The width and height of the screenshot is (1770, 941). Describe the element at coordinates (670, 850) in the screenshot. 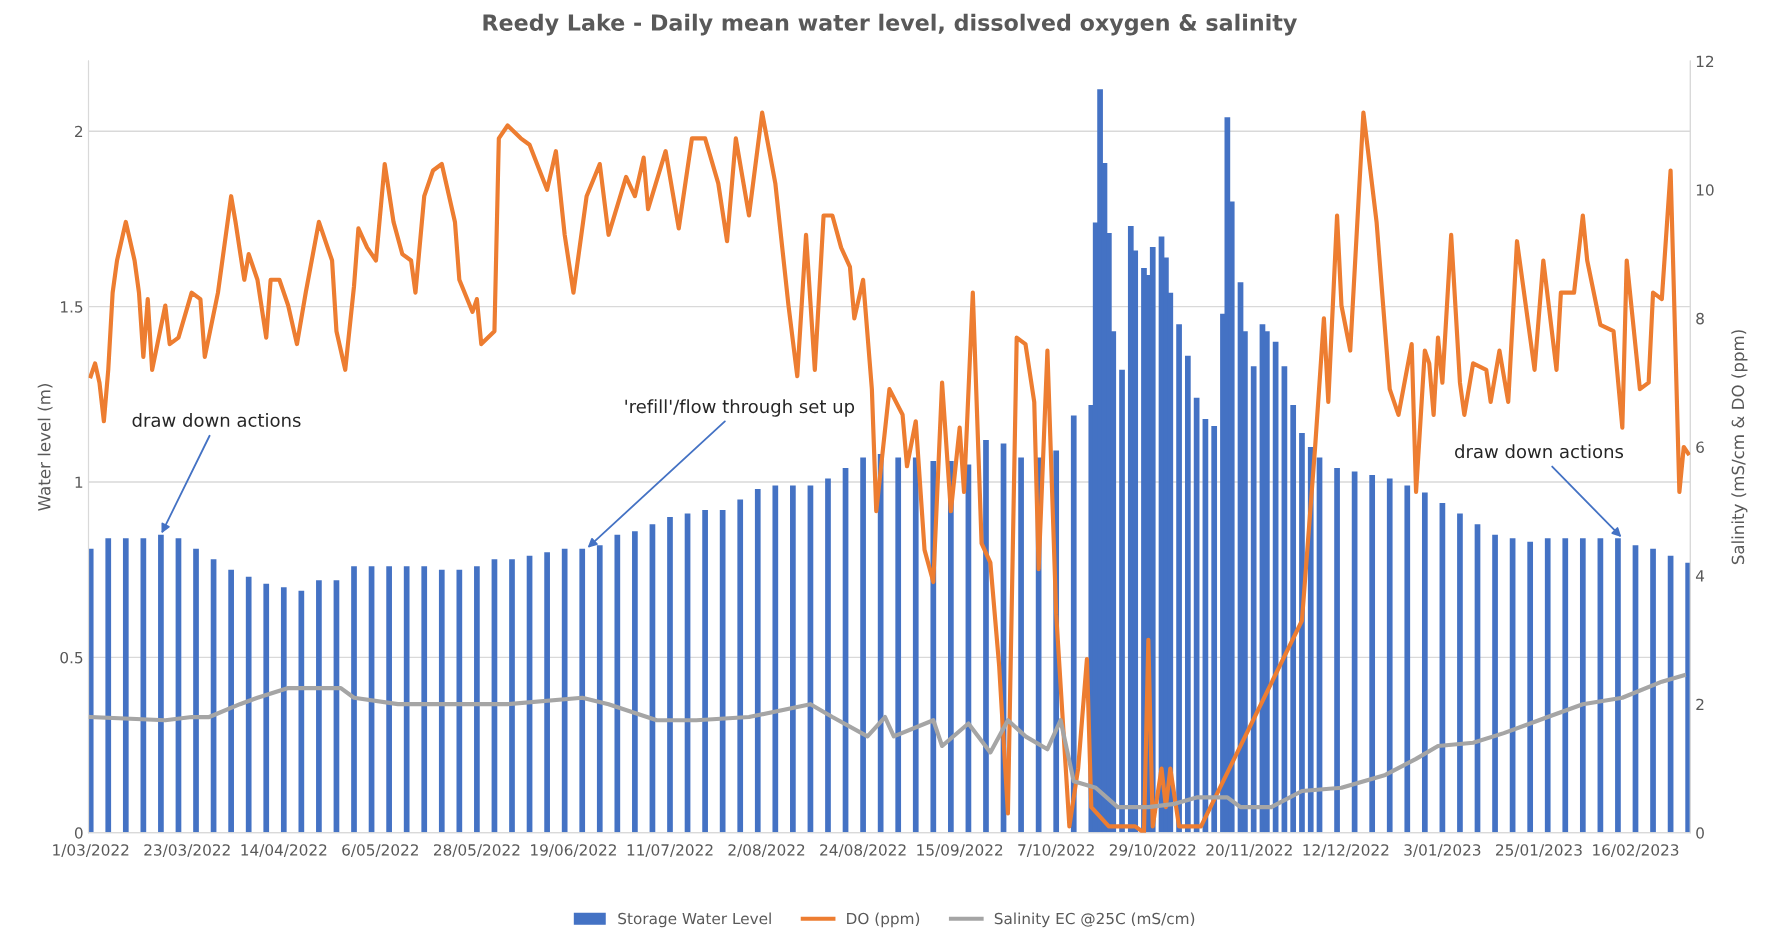

I see `x-tick-label: 11/07/2022` at that location.